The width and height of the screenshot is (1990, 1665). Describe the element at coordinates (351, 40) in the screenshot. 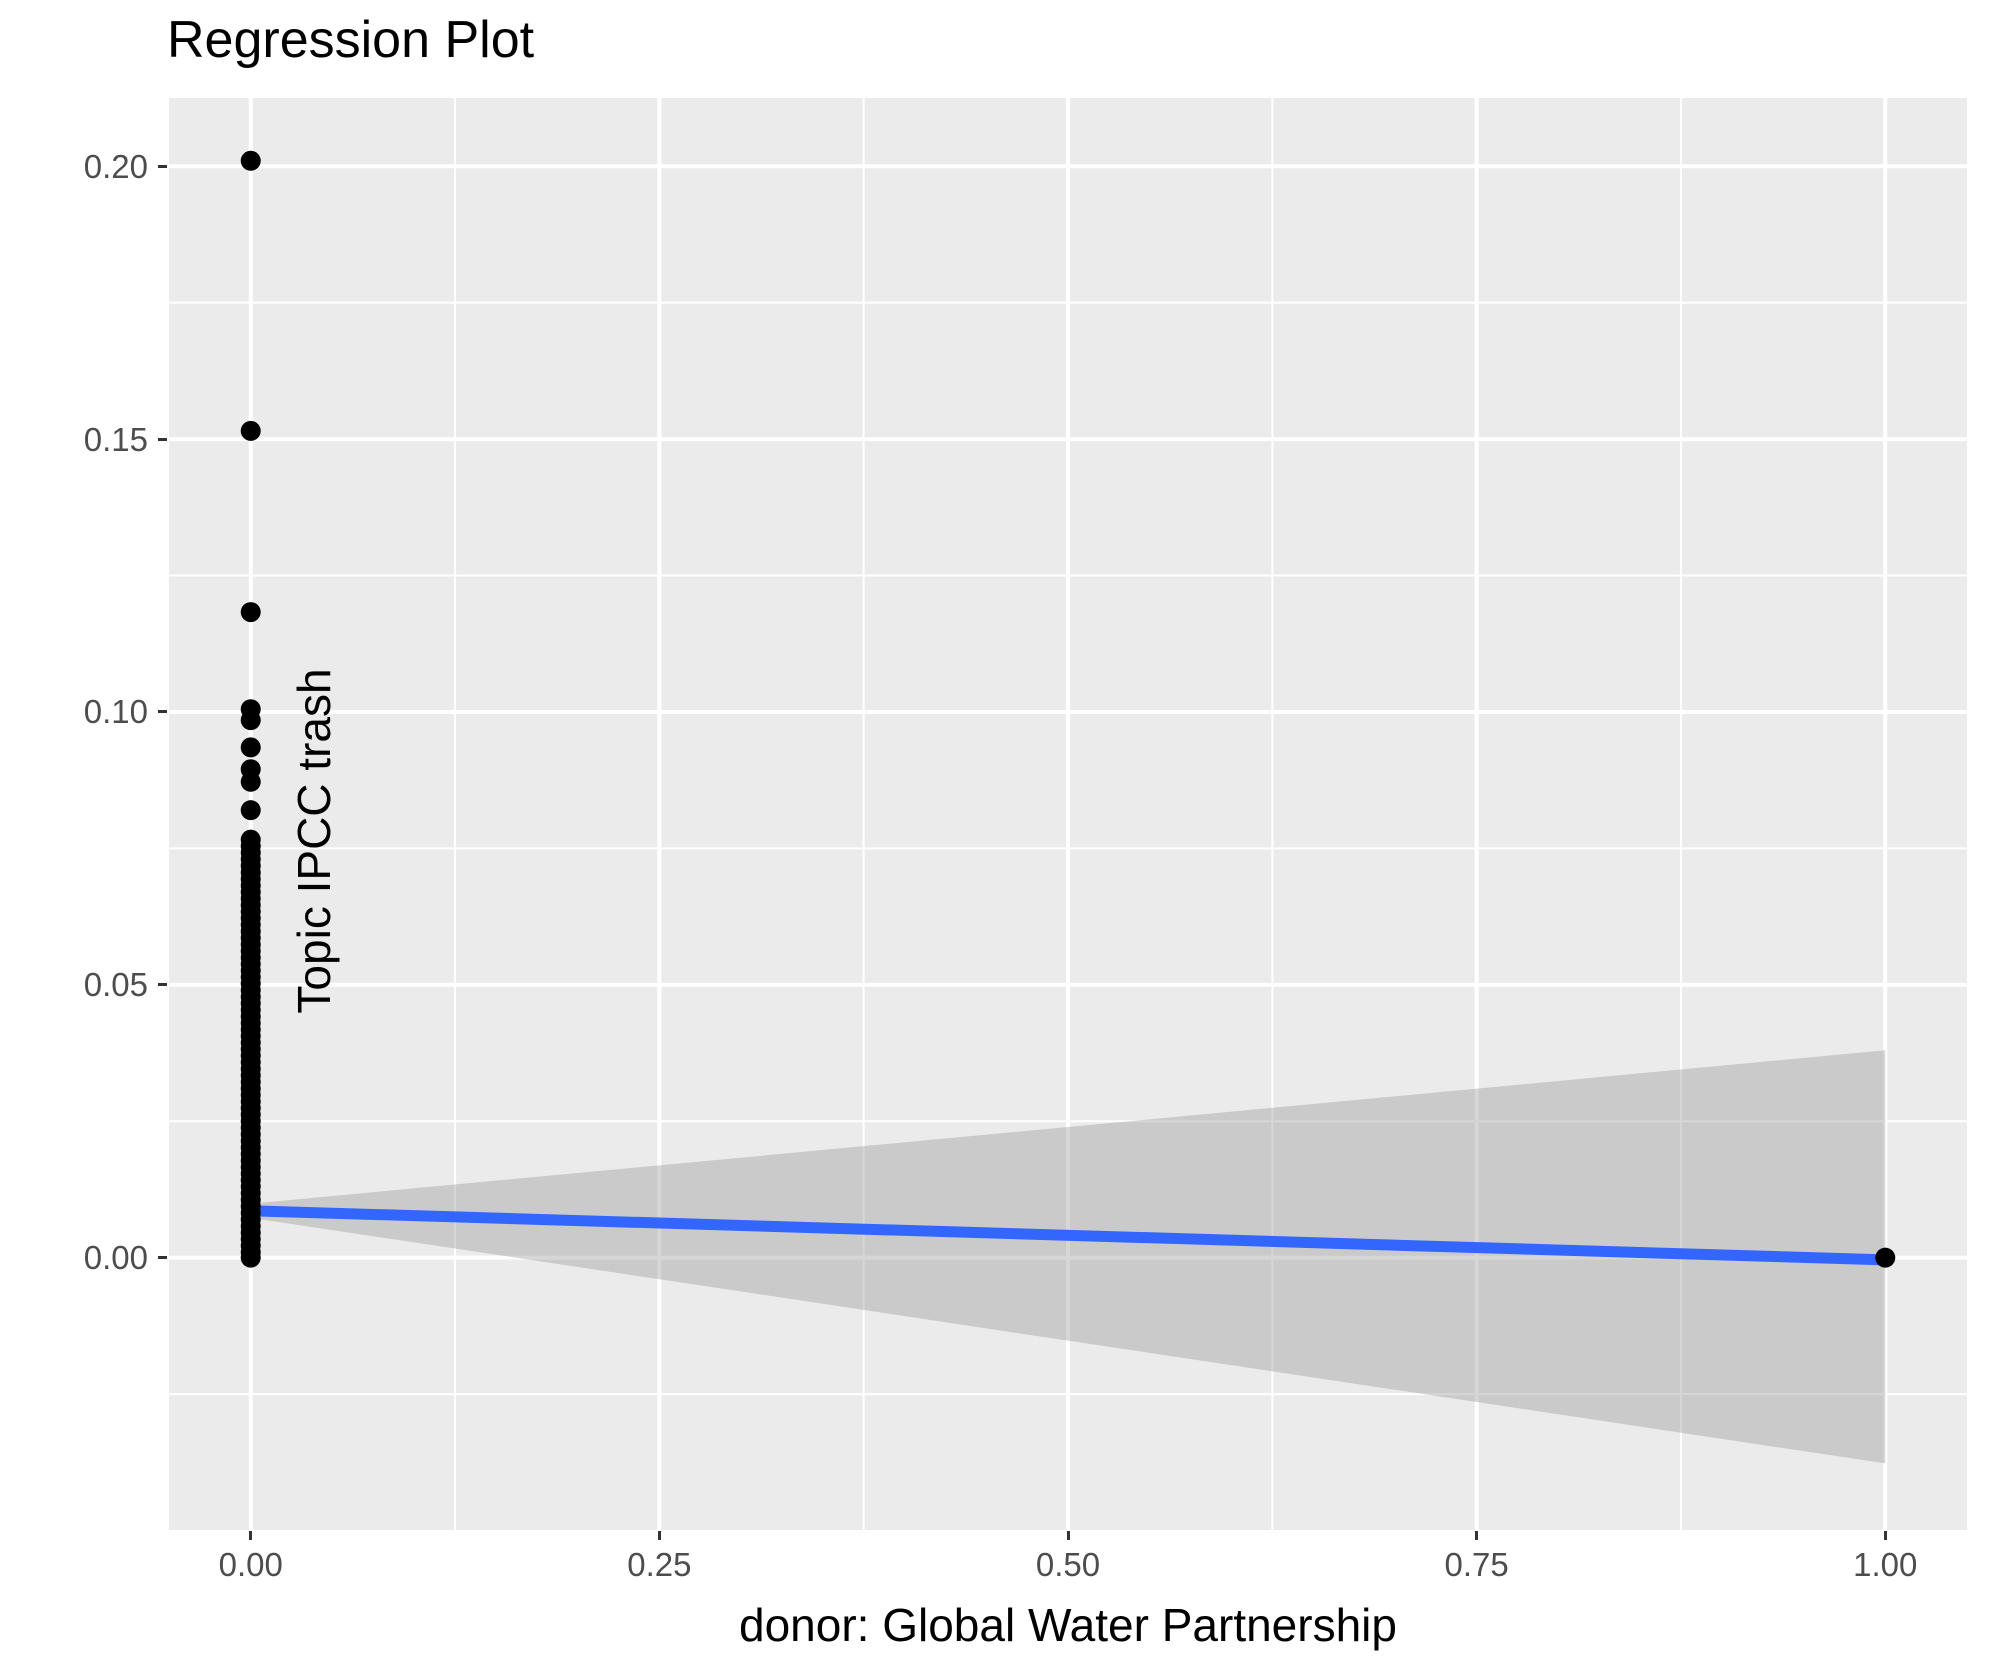

I see `chart-title: Regression Plot` at that location.